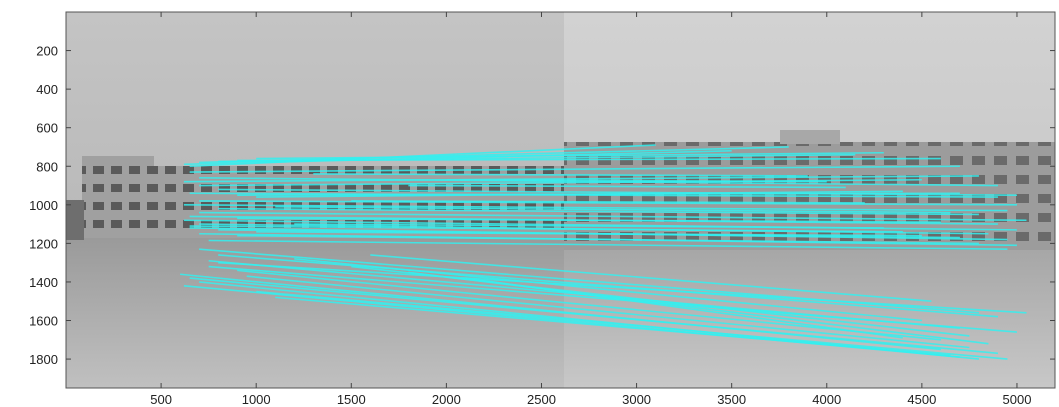 The width and height of the screenshot is (1059, 407). What do you see at coordinates (1017, 399) in the screenshot?
I see `x-tick-label-5000: 5000` at bounding box center [1017, 399].